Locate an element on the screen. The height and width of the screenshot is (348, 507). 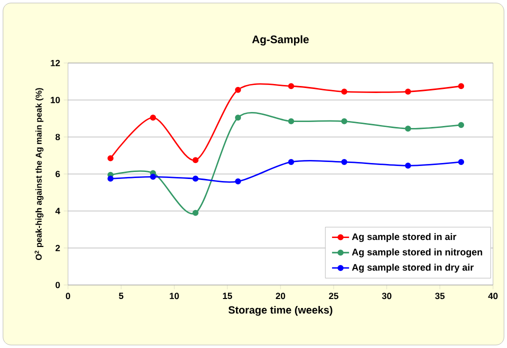
x-tick-label: 20 is located at coordinates (281, 296).